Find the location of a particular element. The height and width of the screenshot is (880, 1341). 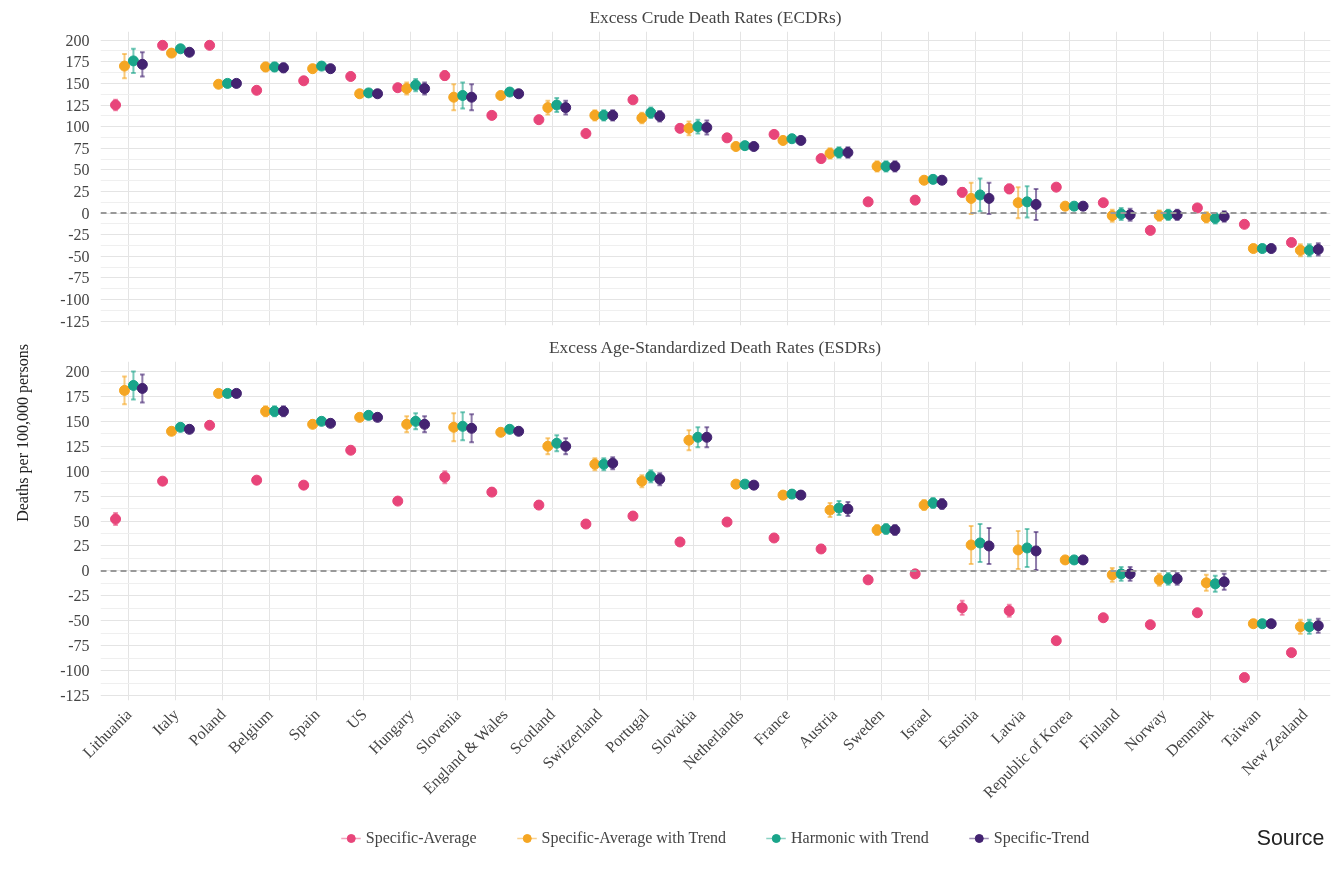

category-label: US is located at coordinates (356, 718).